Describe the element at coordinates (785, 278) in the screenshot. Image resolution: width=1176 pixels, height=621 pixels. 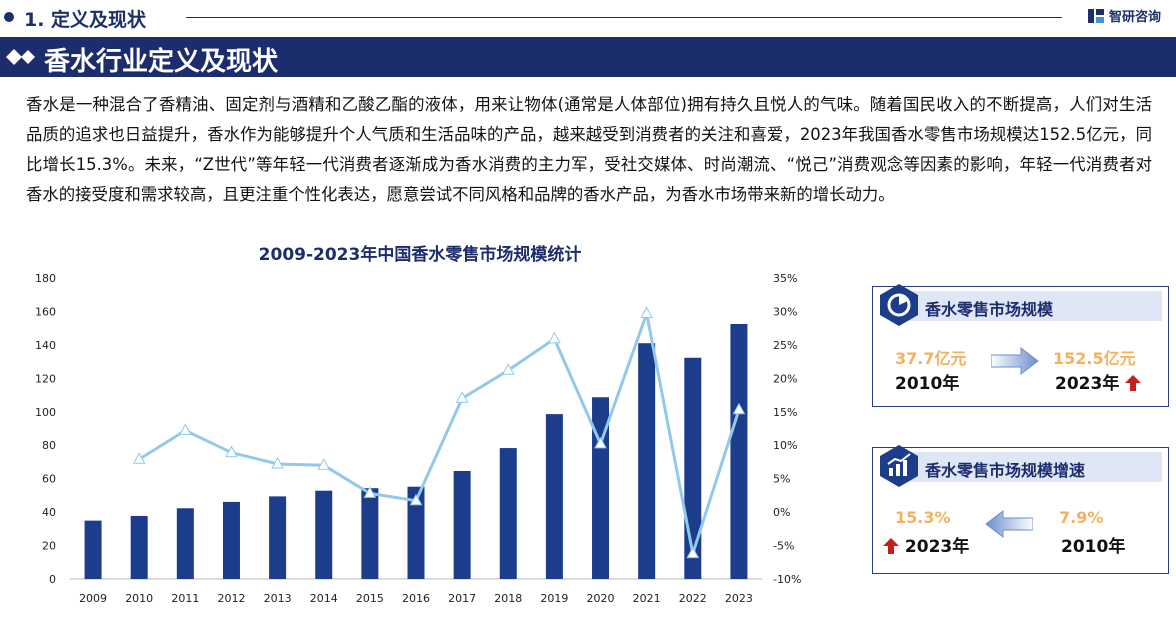
I see `right-axis-tick: 35%` at that location.